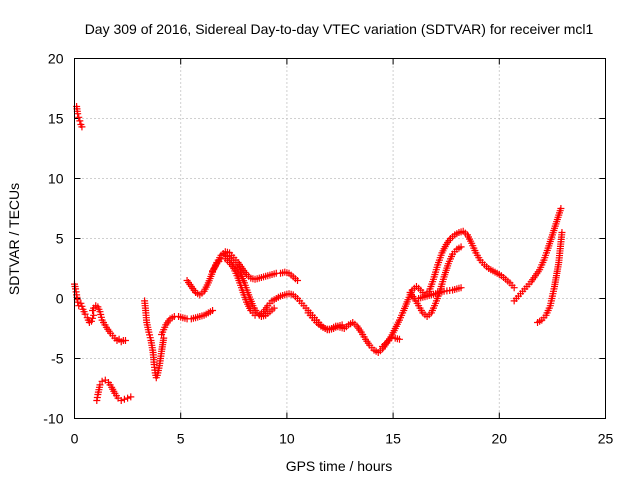 The width and height of the screenshot is (640, 480). I want to click on y-axis-title: SDTVAR / TECUs, so click(14, 239).